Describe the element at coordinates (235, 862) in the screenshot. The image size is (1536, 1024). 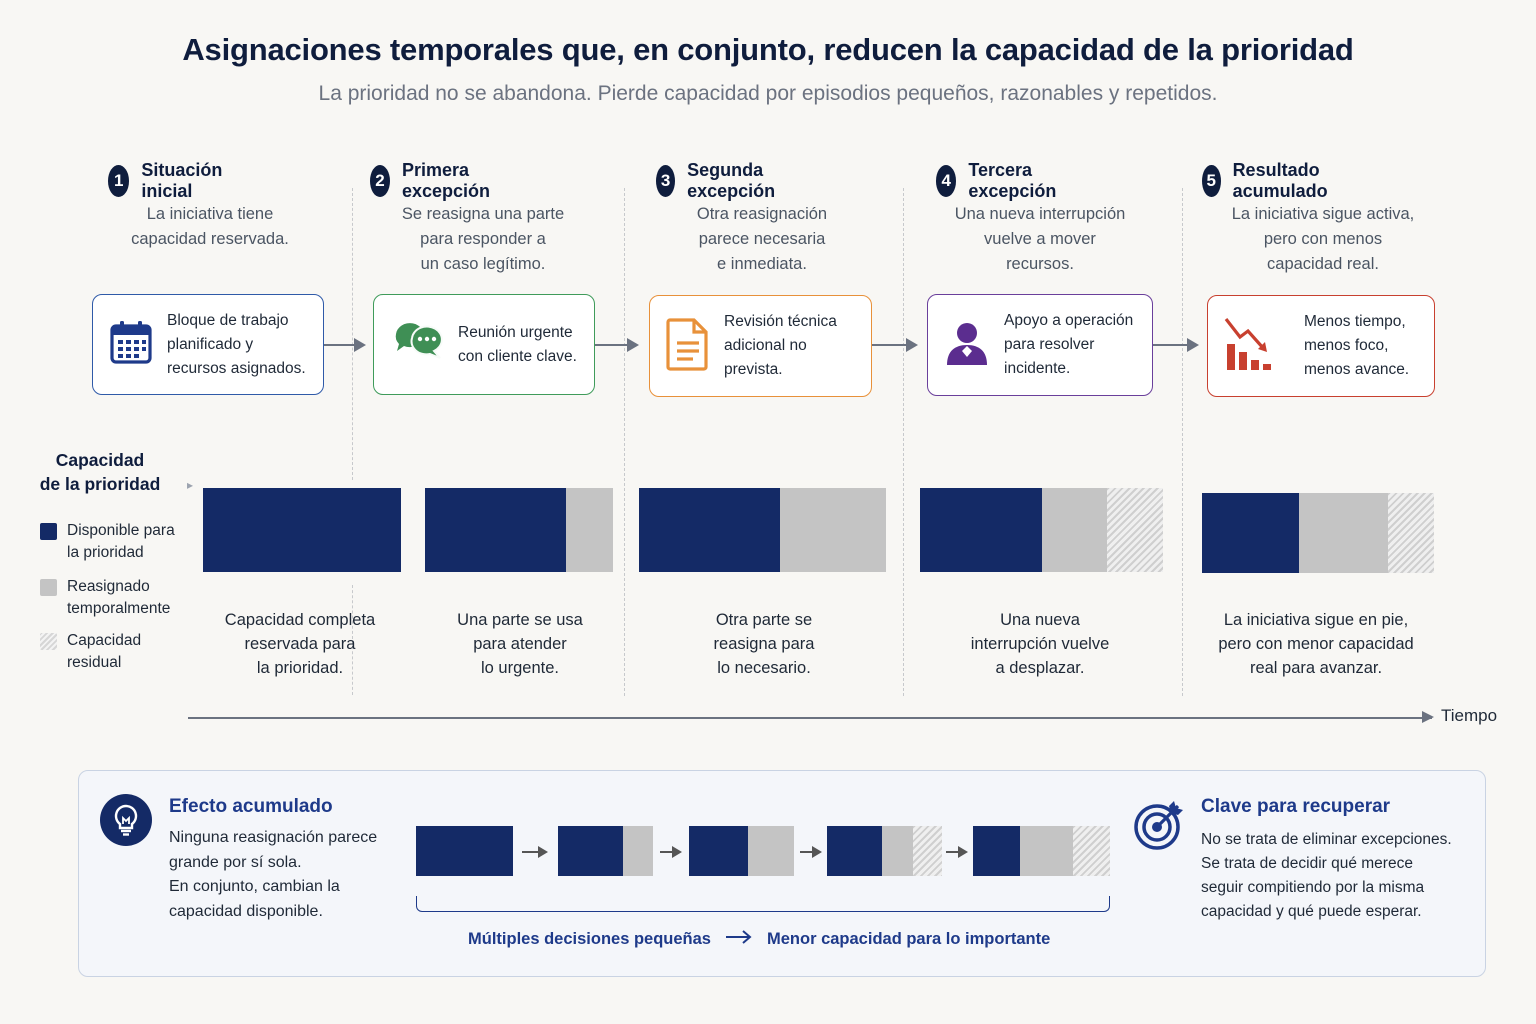
I see `effect-text-line: grande por sí sola.` at that location.